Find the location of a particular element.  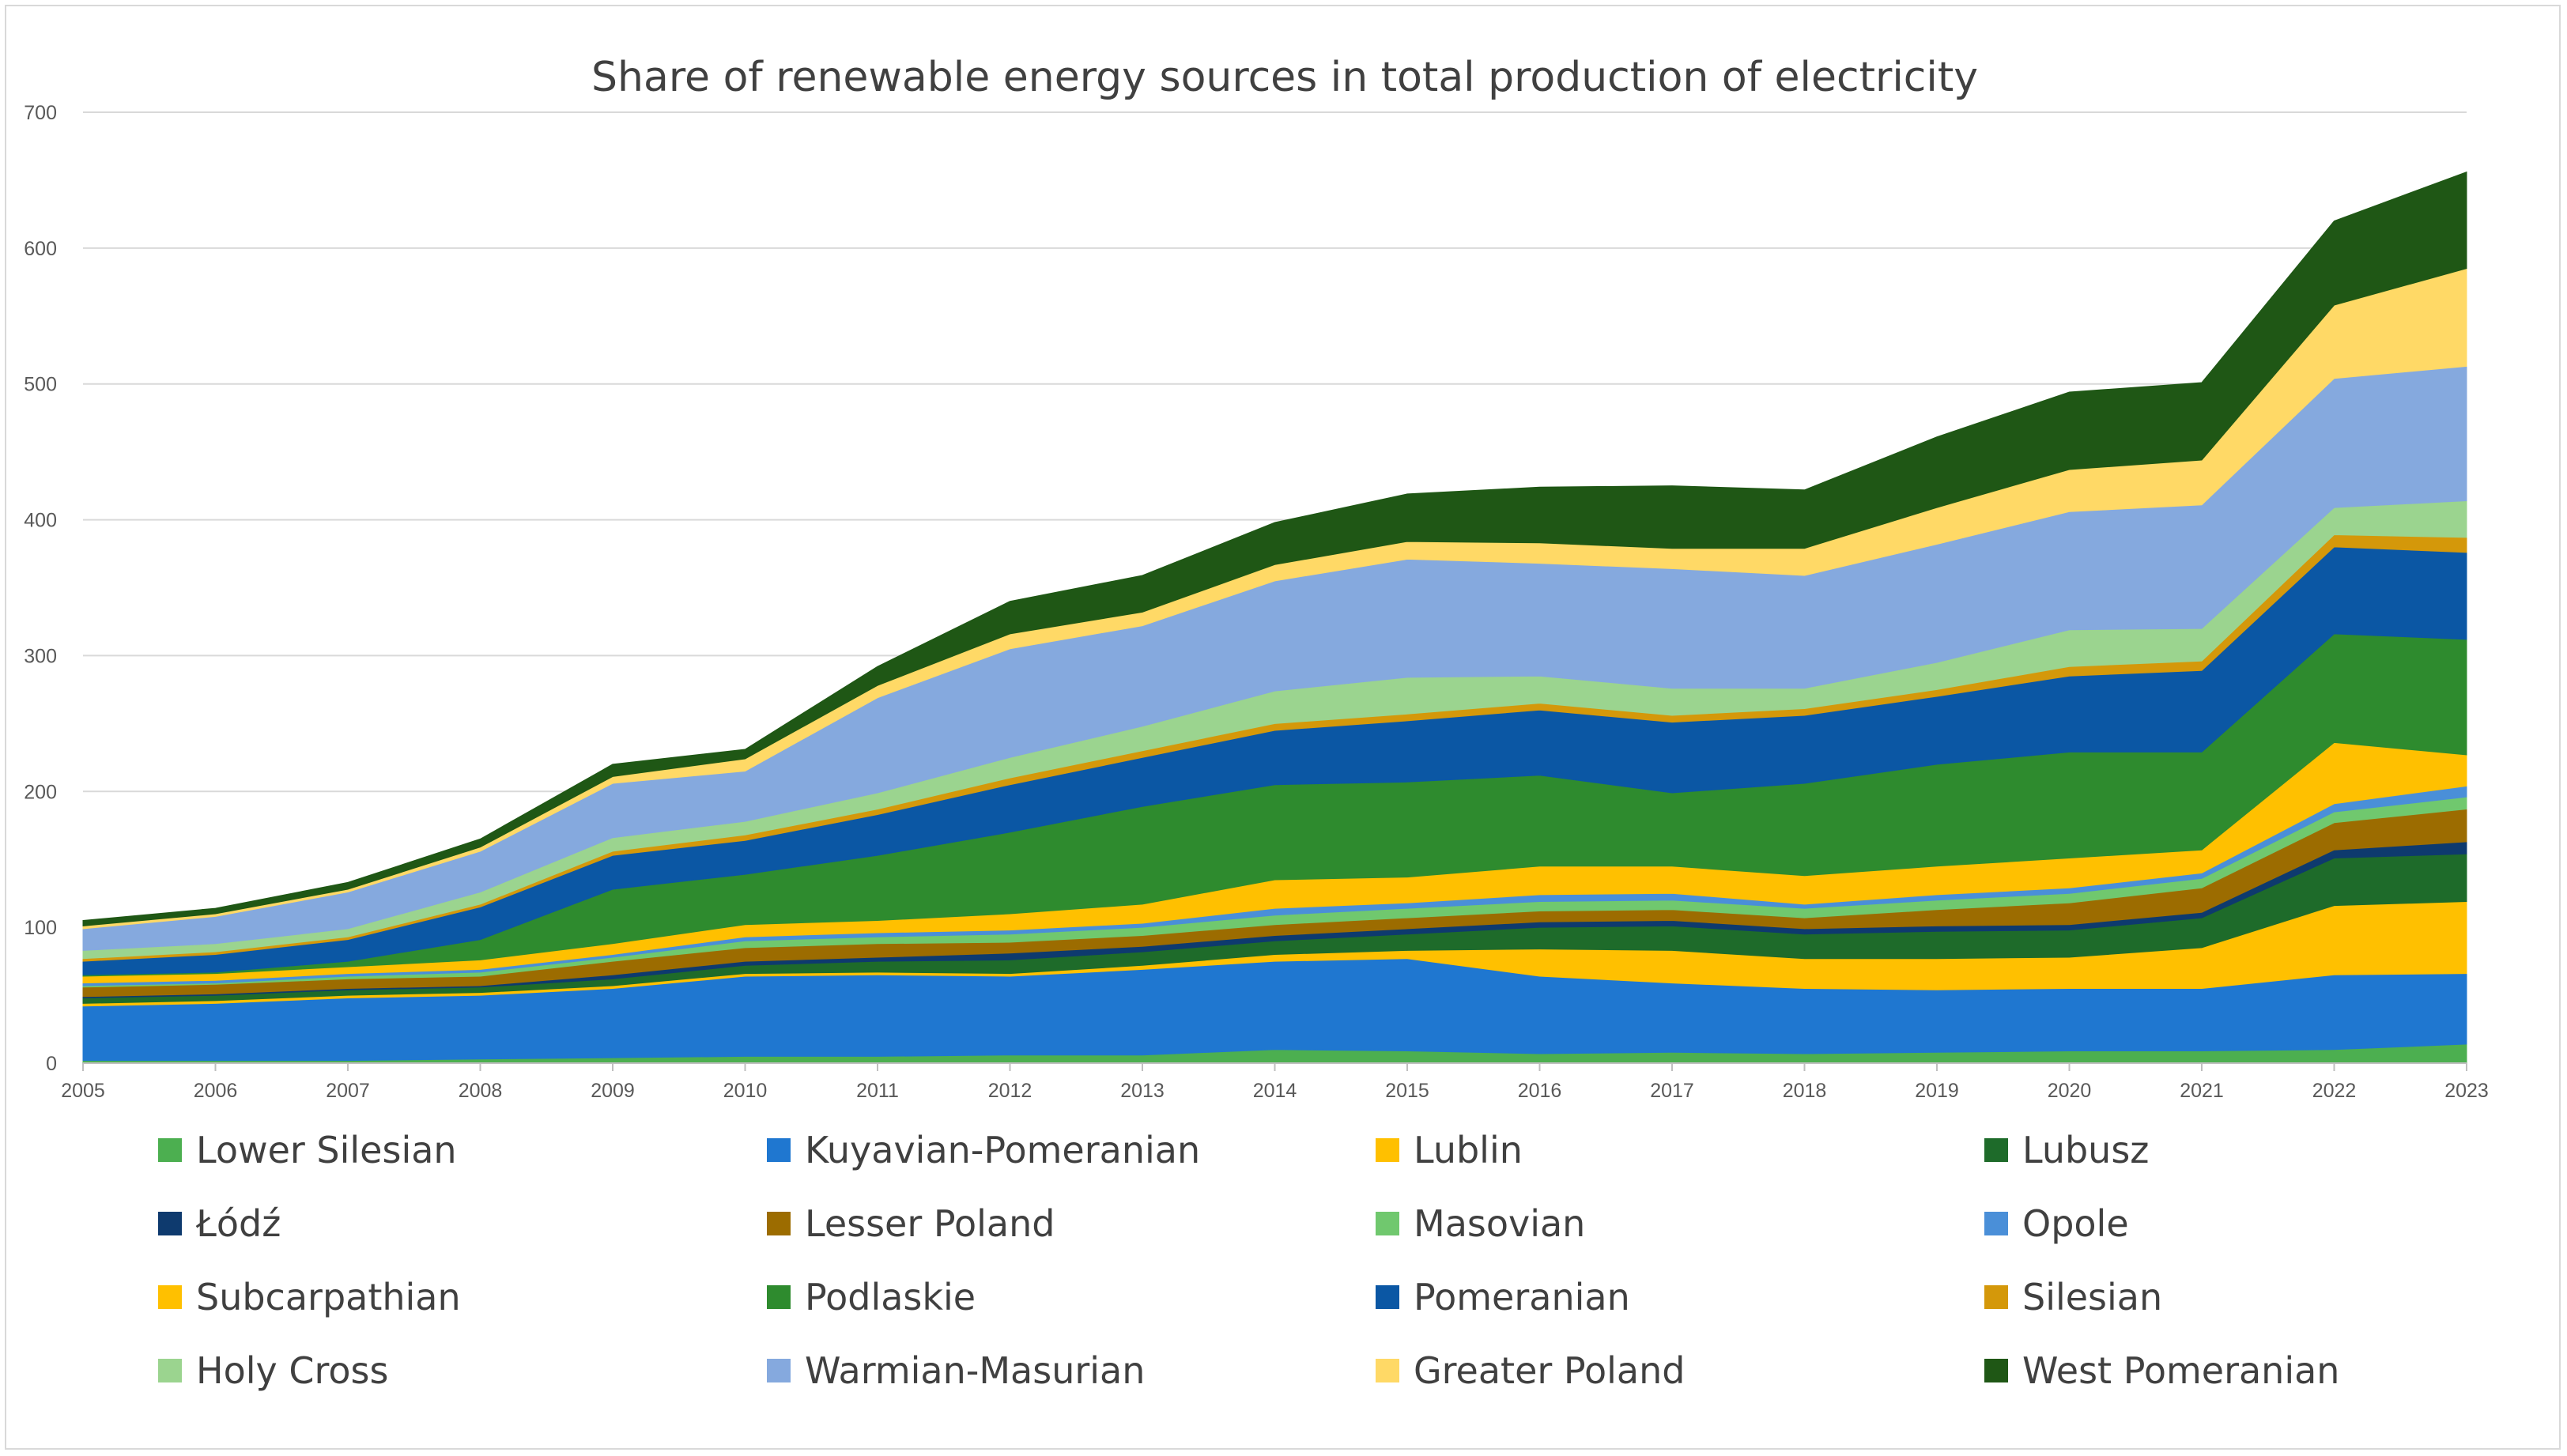

legend-label: Łódź is located at coordinates (239, 1223).